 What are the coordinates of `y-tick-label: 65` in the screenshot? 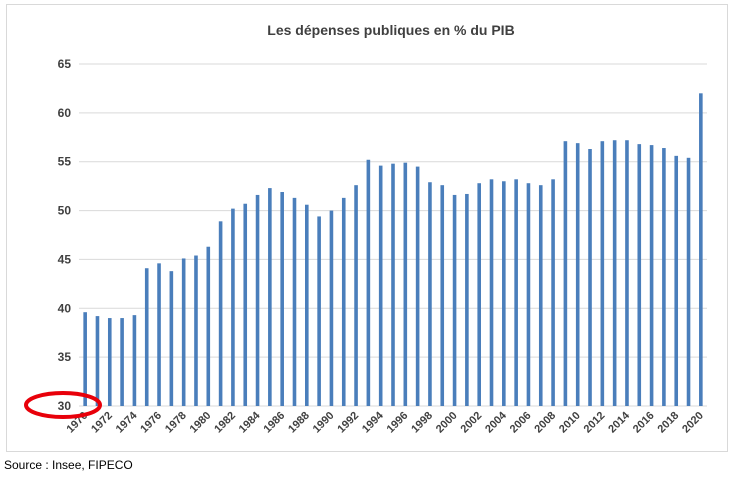 It's located at (65, 64).